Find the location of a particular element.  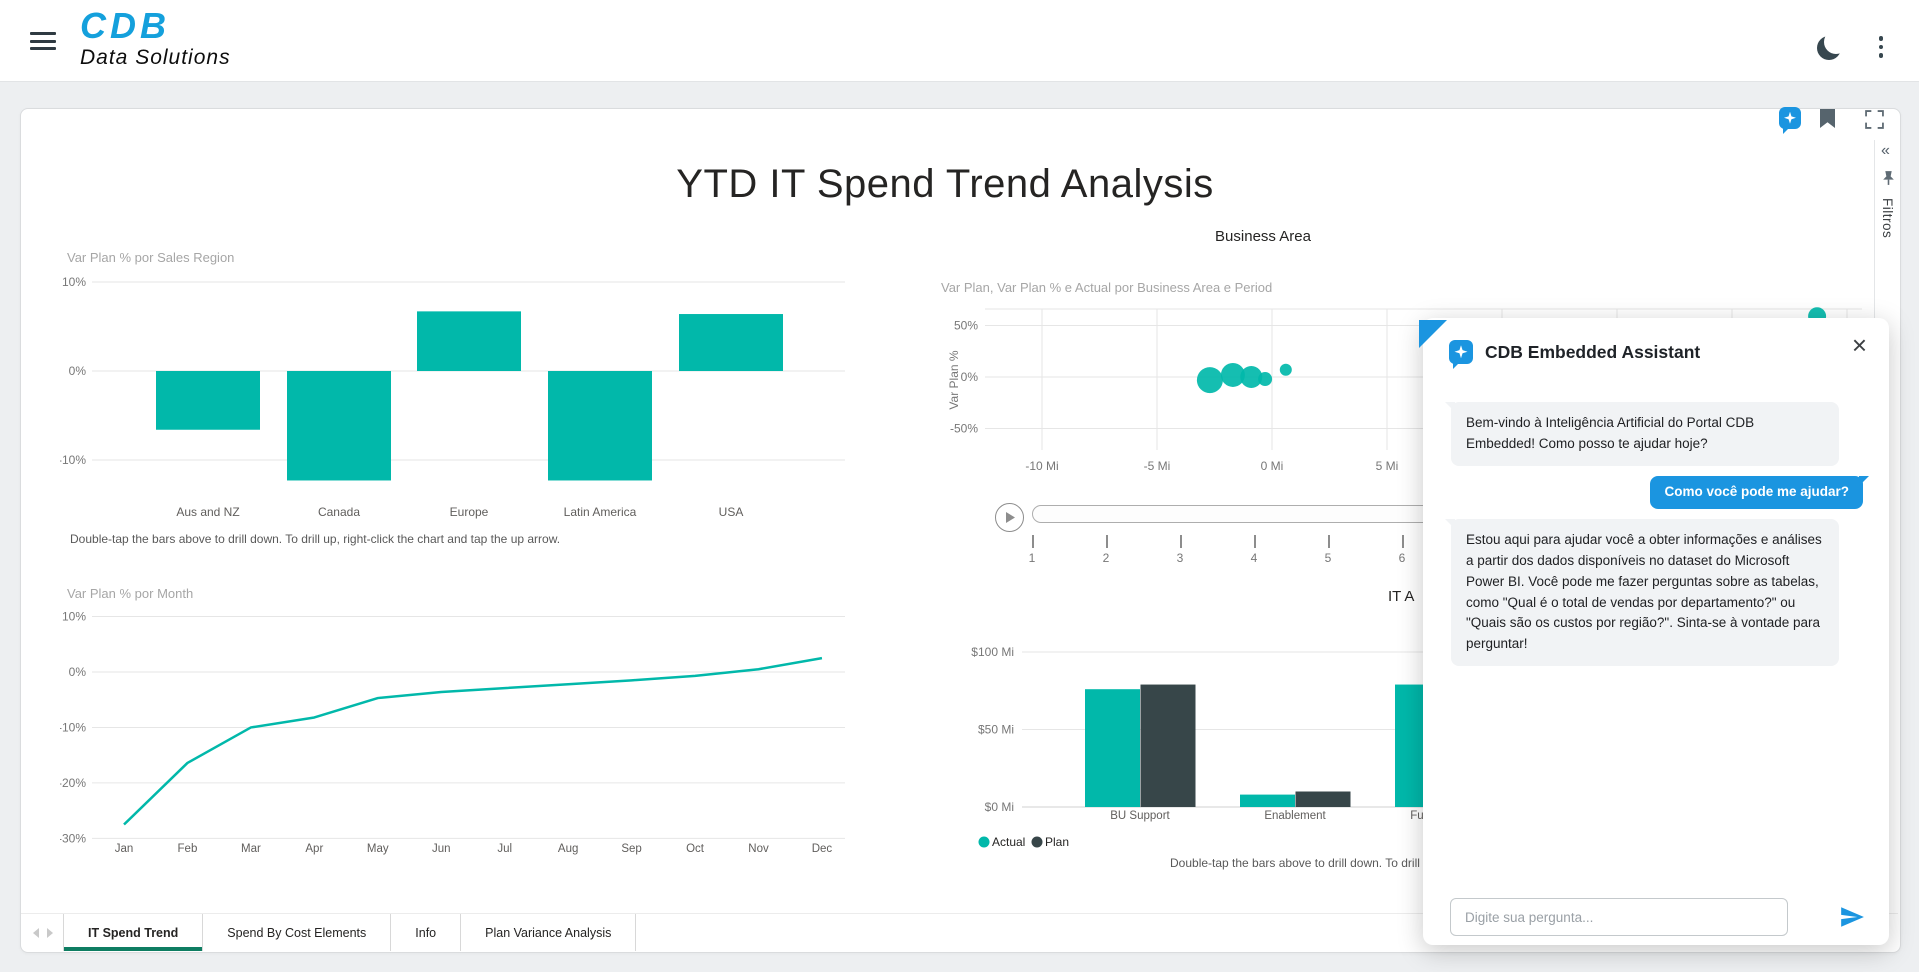

app-header: CDB Data Solutions is located at coordinates (959, 41).